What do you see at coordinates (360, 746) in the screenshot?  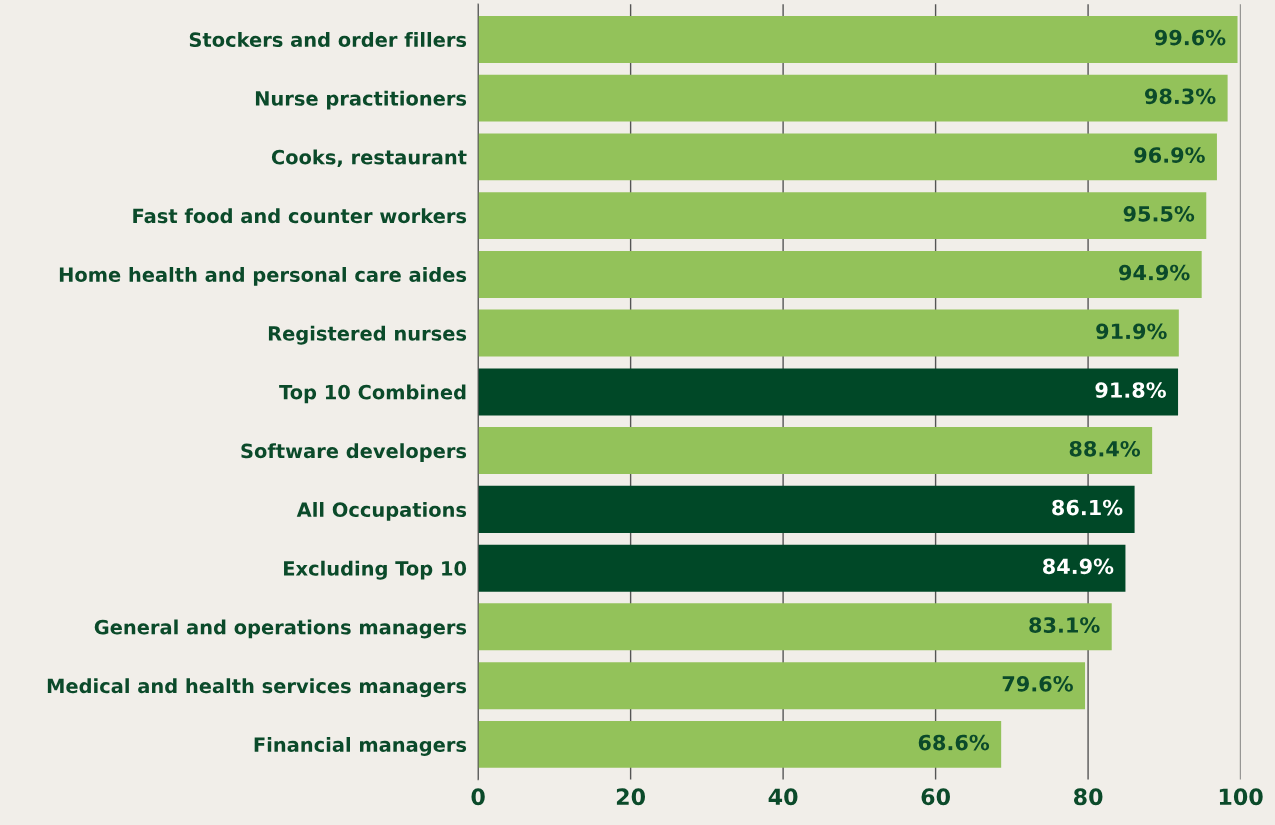 I see `y-tick-label: Financial managers` at bounding box center [360, 746].